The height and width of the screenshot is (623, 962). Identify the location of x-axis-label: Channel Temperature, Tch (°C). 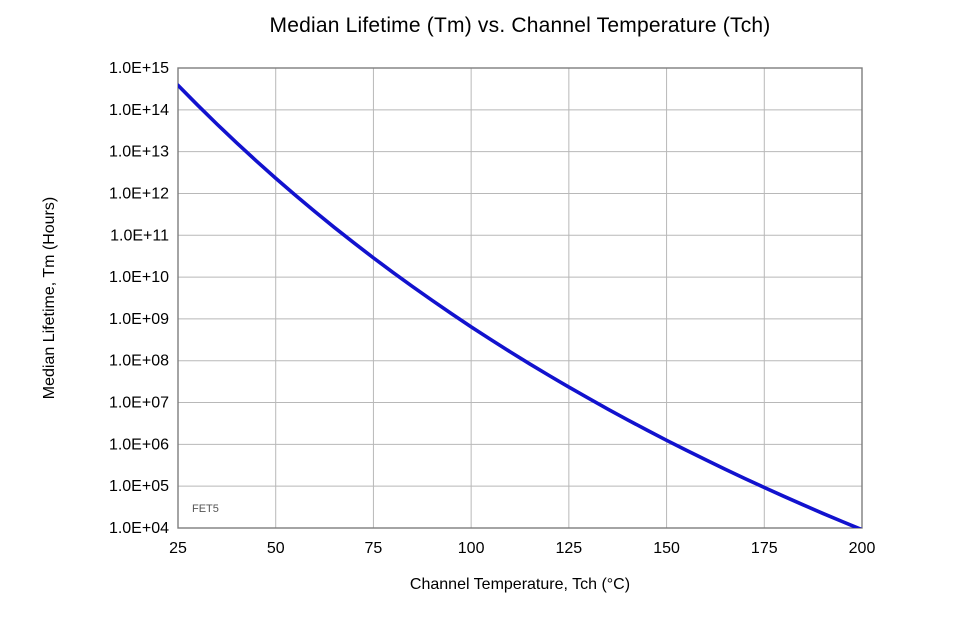
(520, 584).